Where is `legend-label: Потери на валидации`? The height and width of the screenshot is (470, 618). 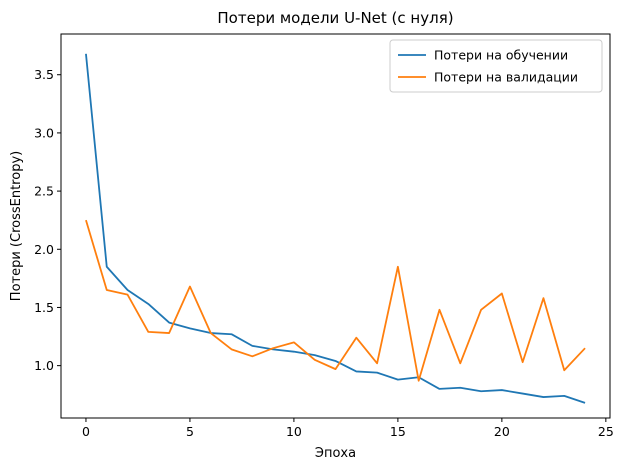 legend-label: Потери на валидации is located at coordinates (506, 77).